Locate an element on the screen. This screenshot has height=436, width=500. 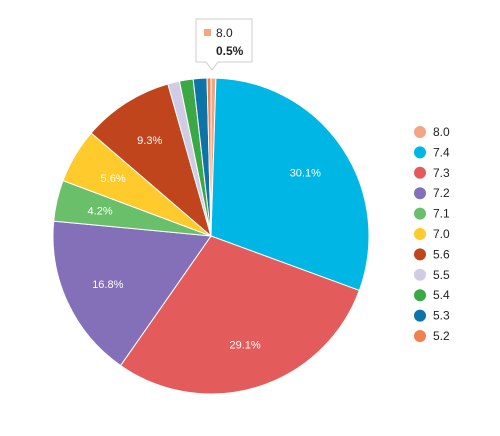
legend-label-7-3: 7.3 is located at coordinates (441, 173).